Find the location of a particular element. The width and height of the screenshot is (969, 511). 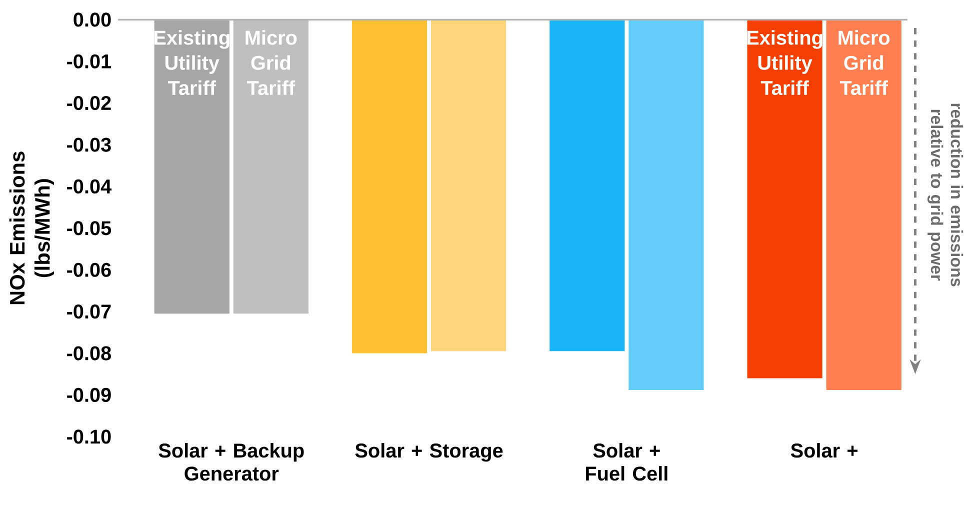

y-tick-label: -0.03 is located at coordinates (89, 145).